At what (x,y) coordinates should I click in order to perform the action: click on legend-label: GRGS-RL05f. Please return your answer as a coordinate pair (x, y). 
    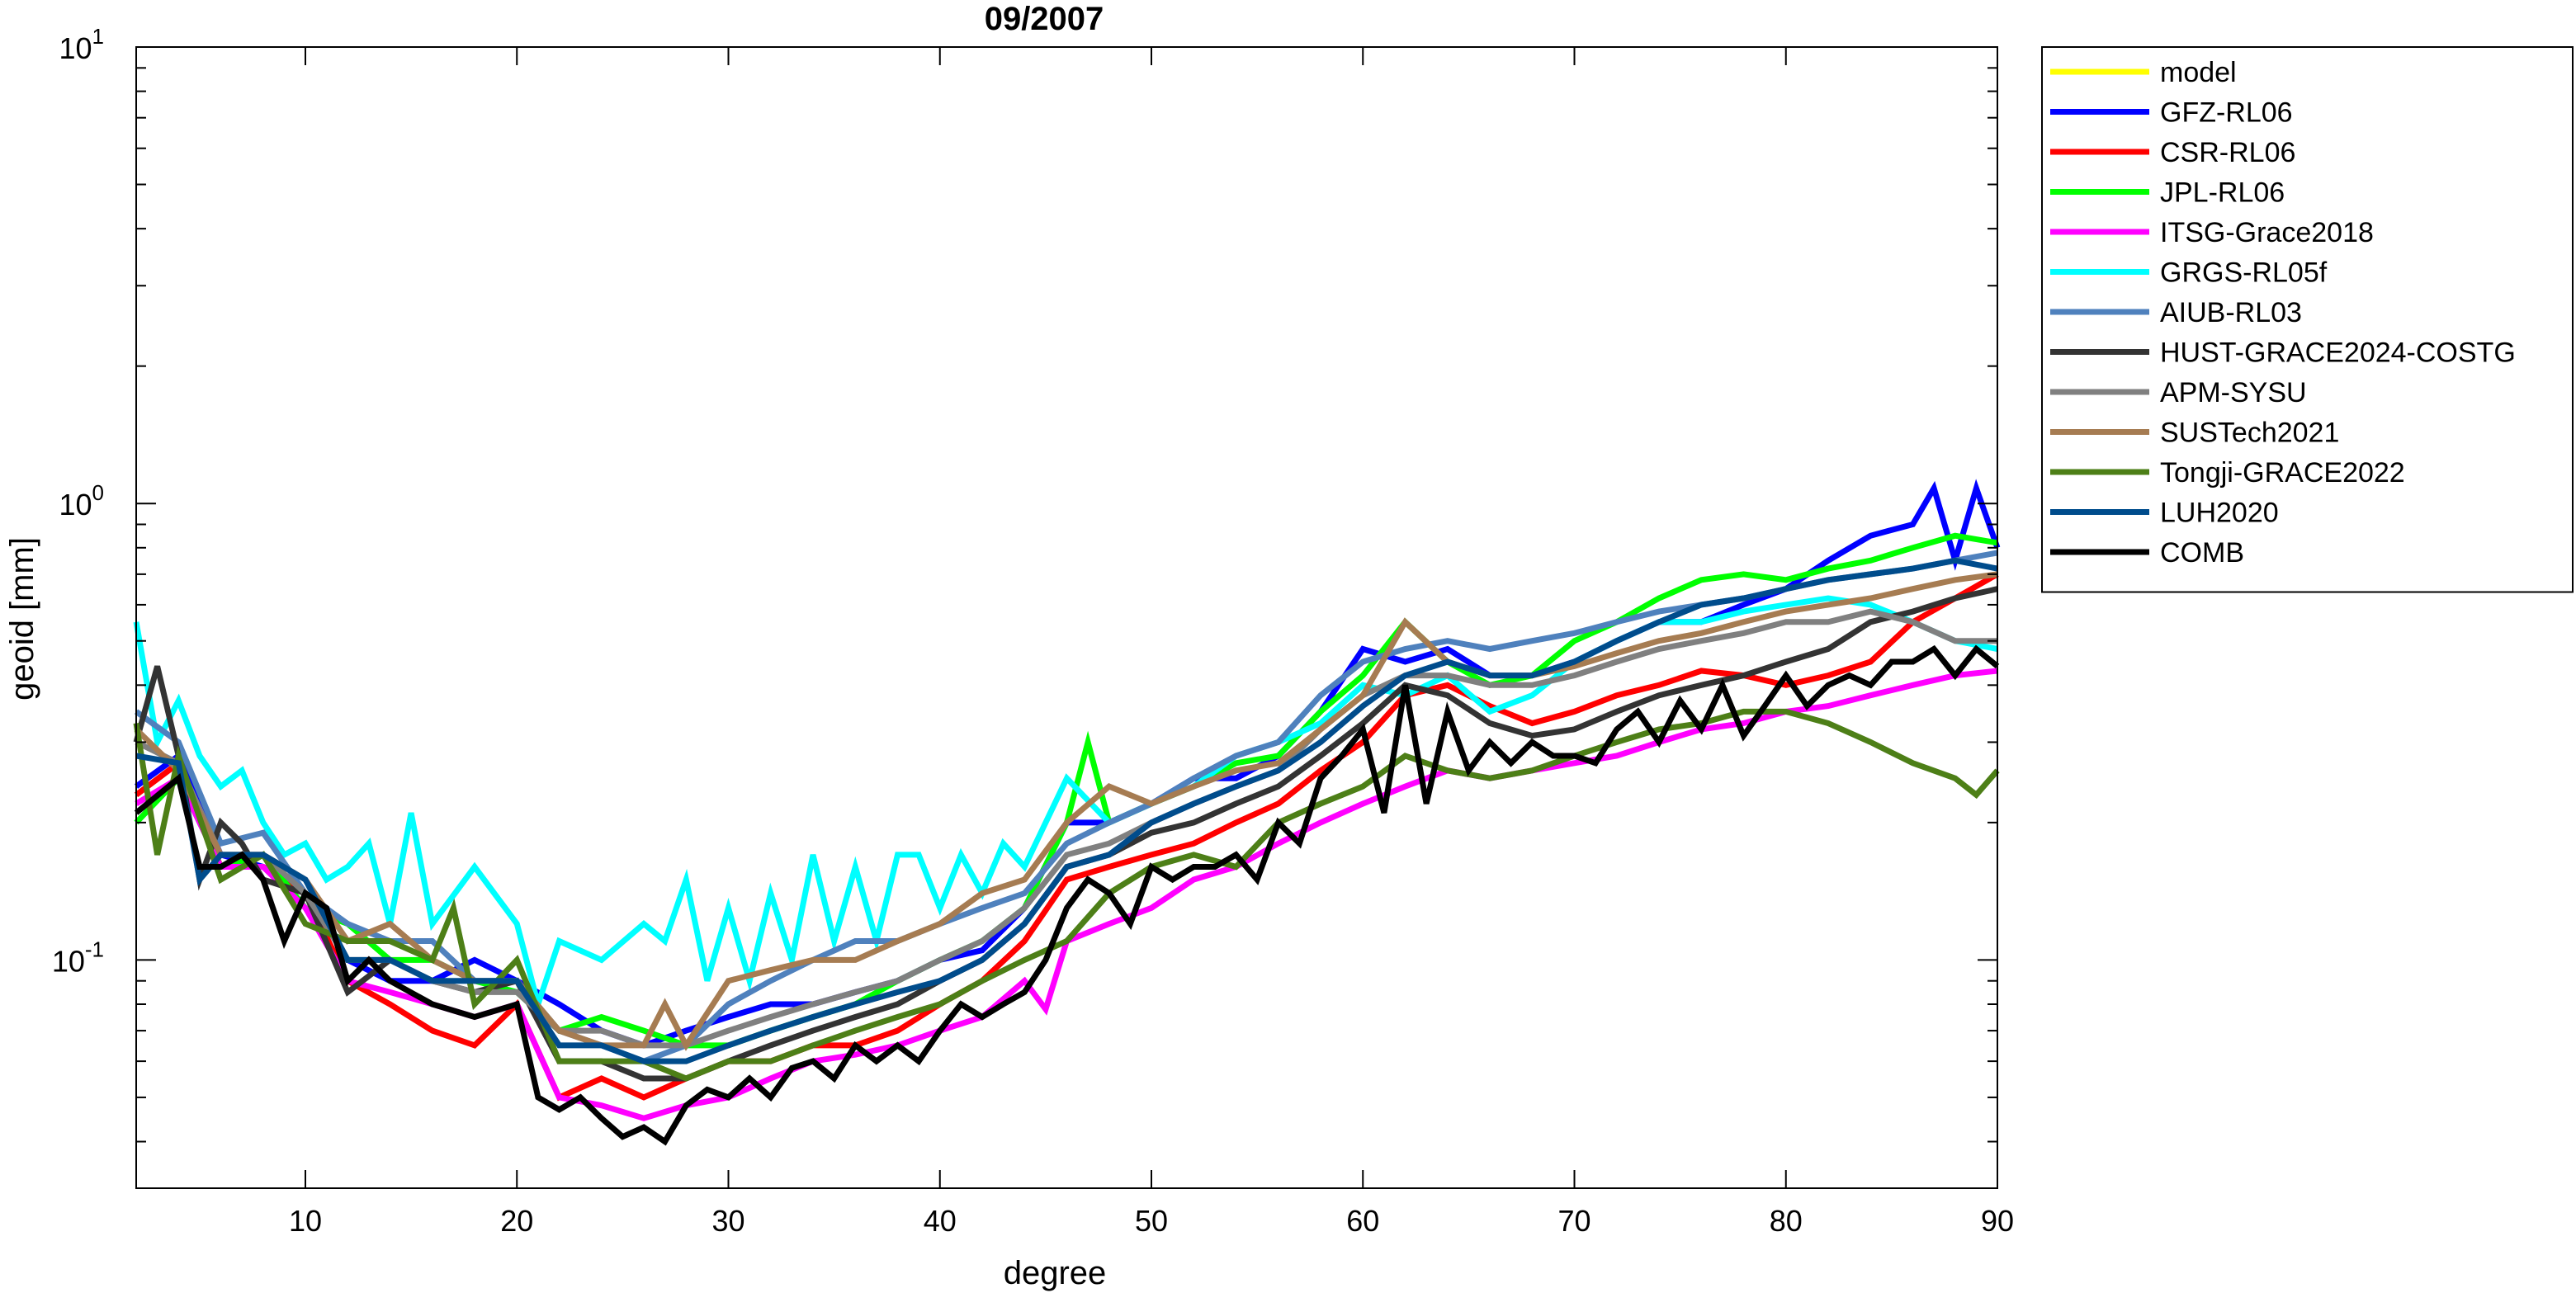
    Looking at the image, I should click on (2244, 273).